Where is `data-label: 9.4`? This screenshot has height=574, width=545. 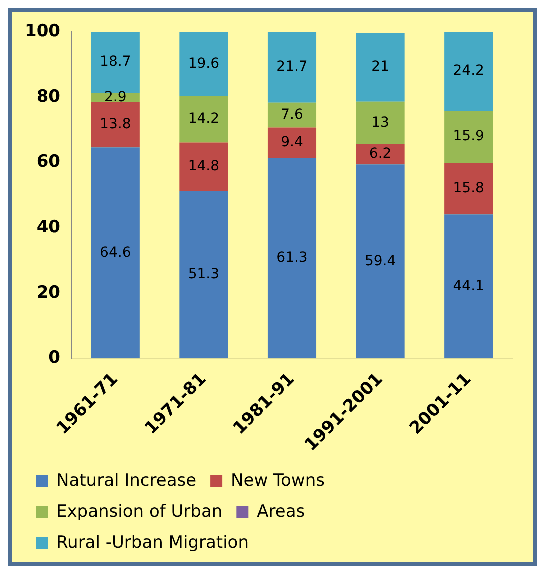
data-label: 9.4 is located at coordinates (292, 142).